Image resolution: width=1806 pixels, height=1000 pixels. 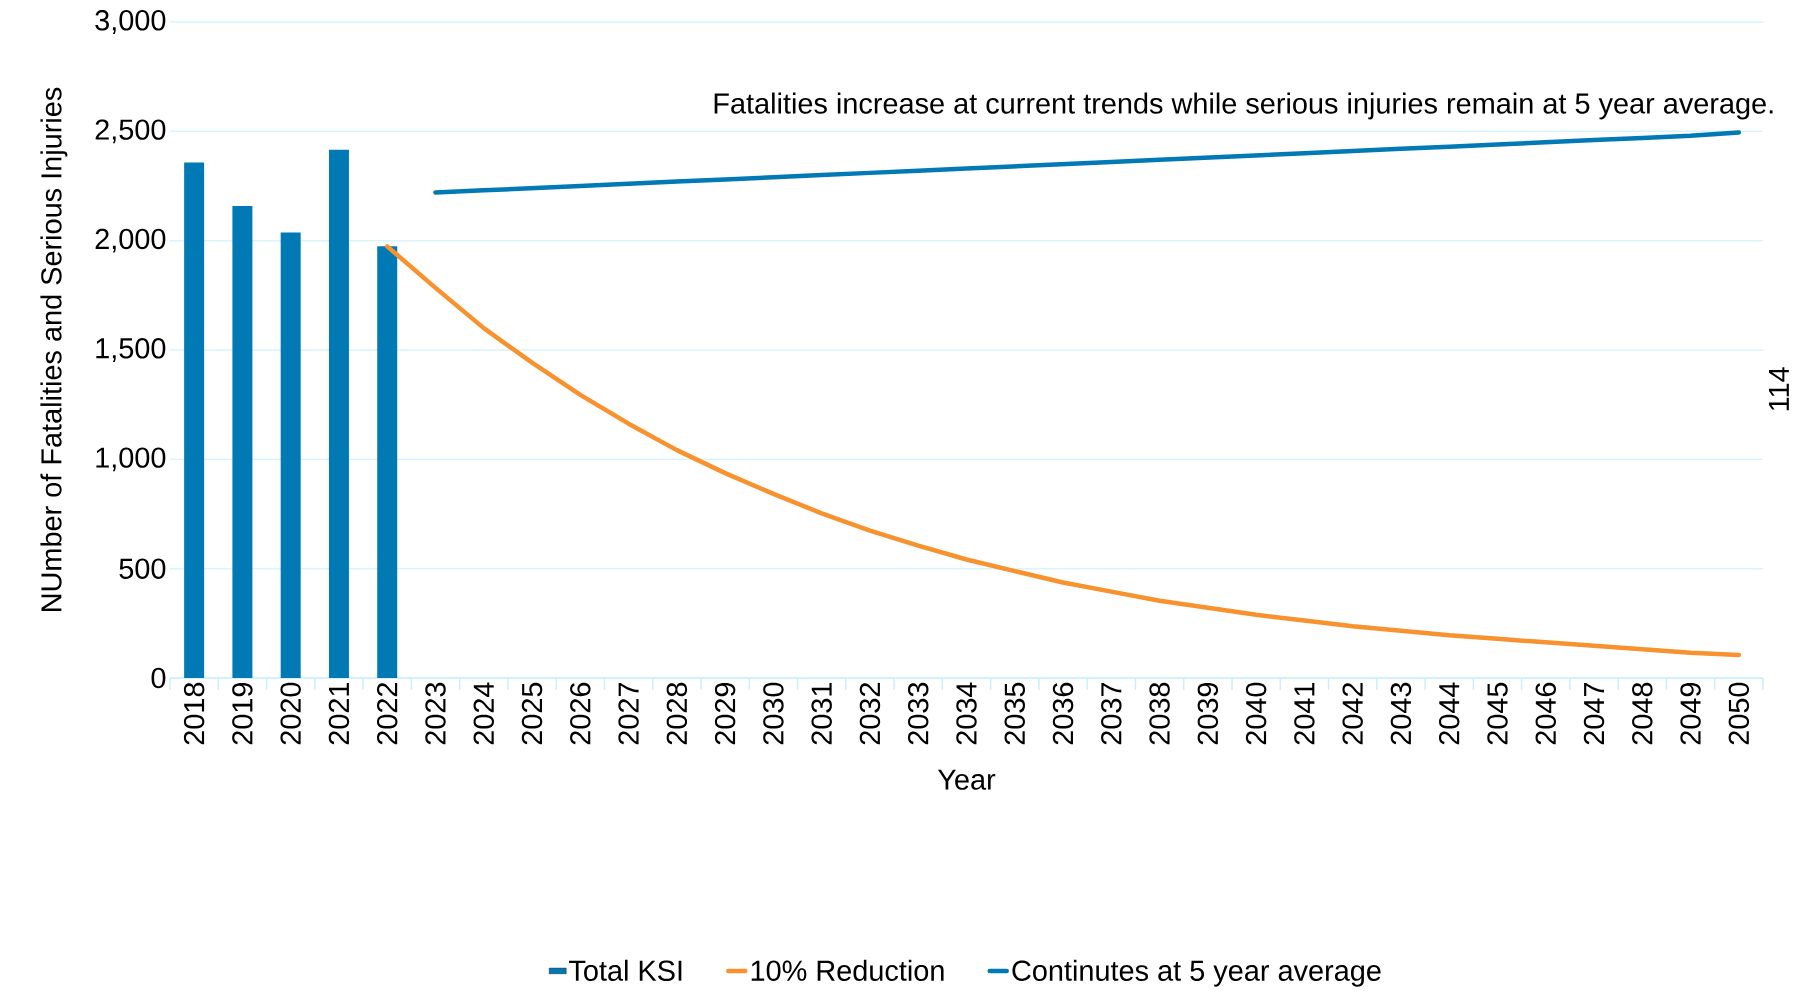 What do you see at coordinates (131, 350) in the screenshot?
I see `y-tick-label: 1,500` at bounding box center [131, 350].